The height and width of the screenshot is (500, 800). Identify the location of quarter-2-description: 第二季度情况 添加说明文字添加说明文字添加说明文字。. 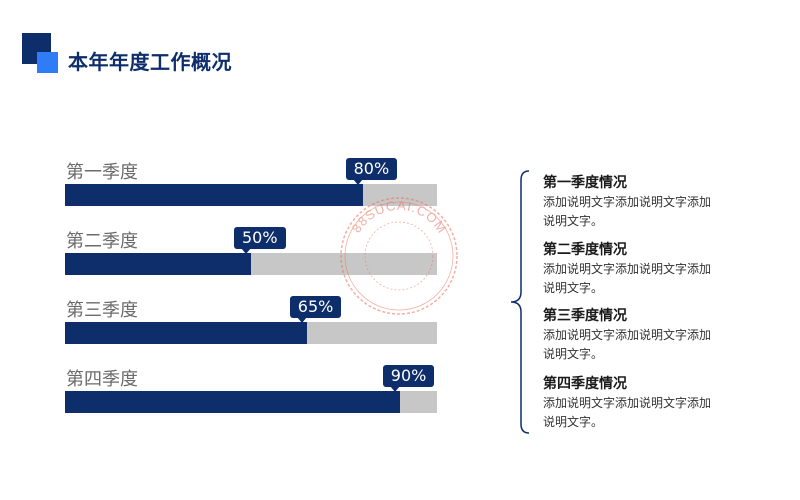
(643, 269).